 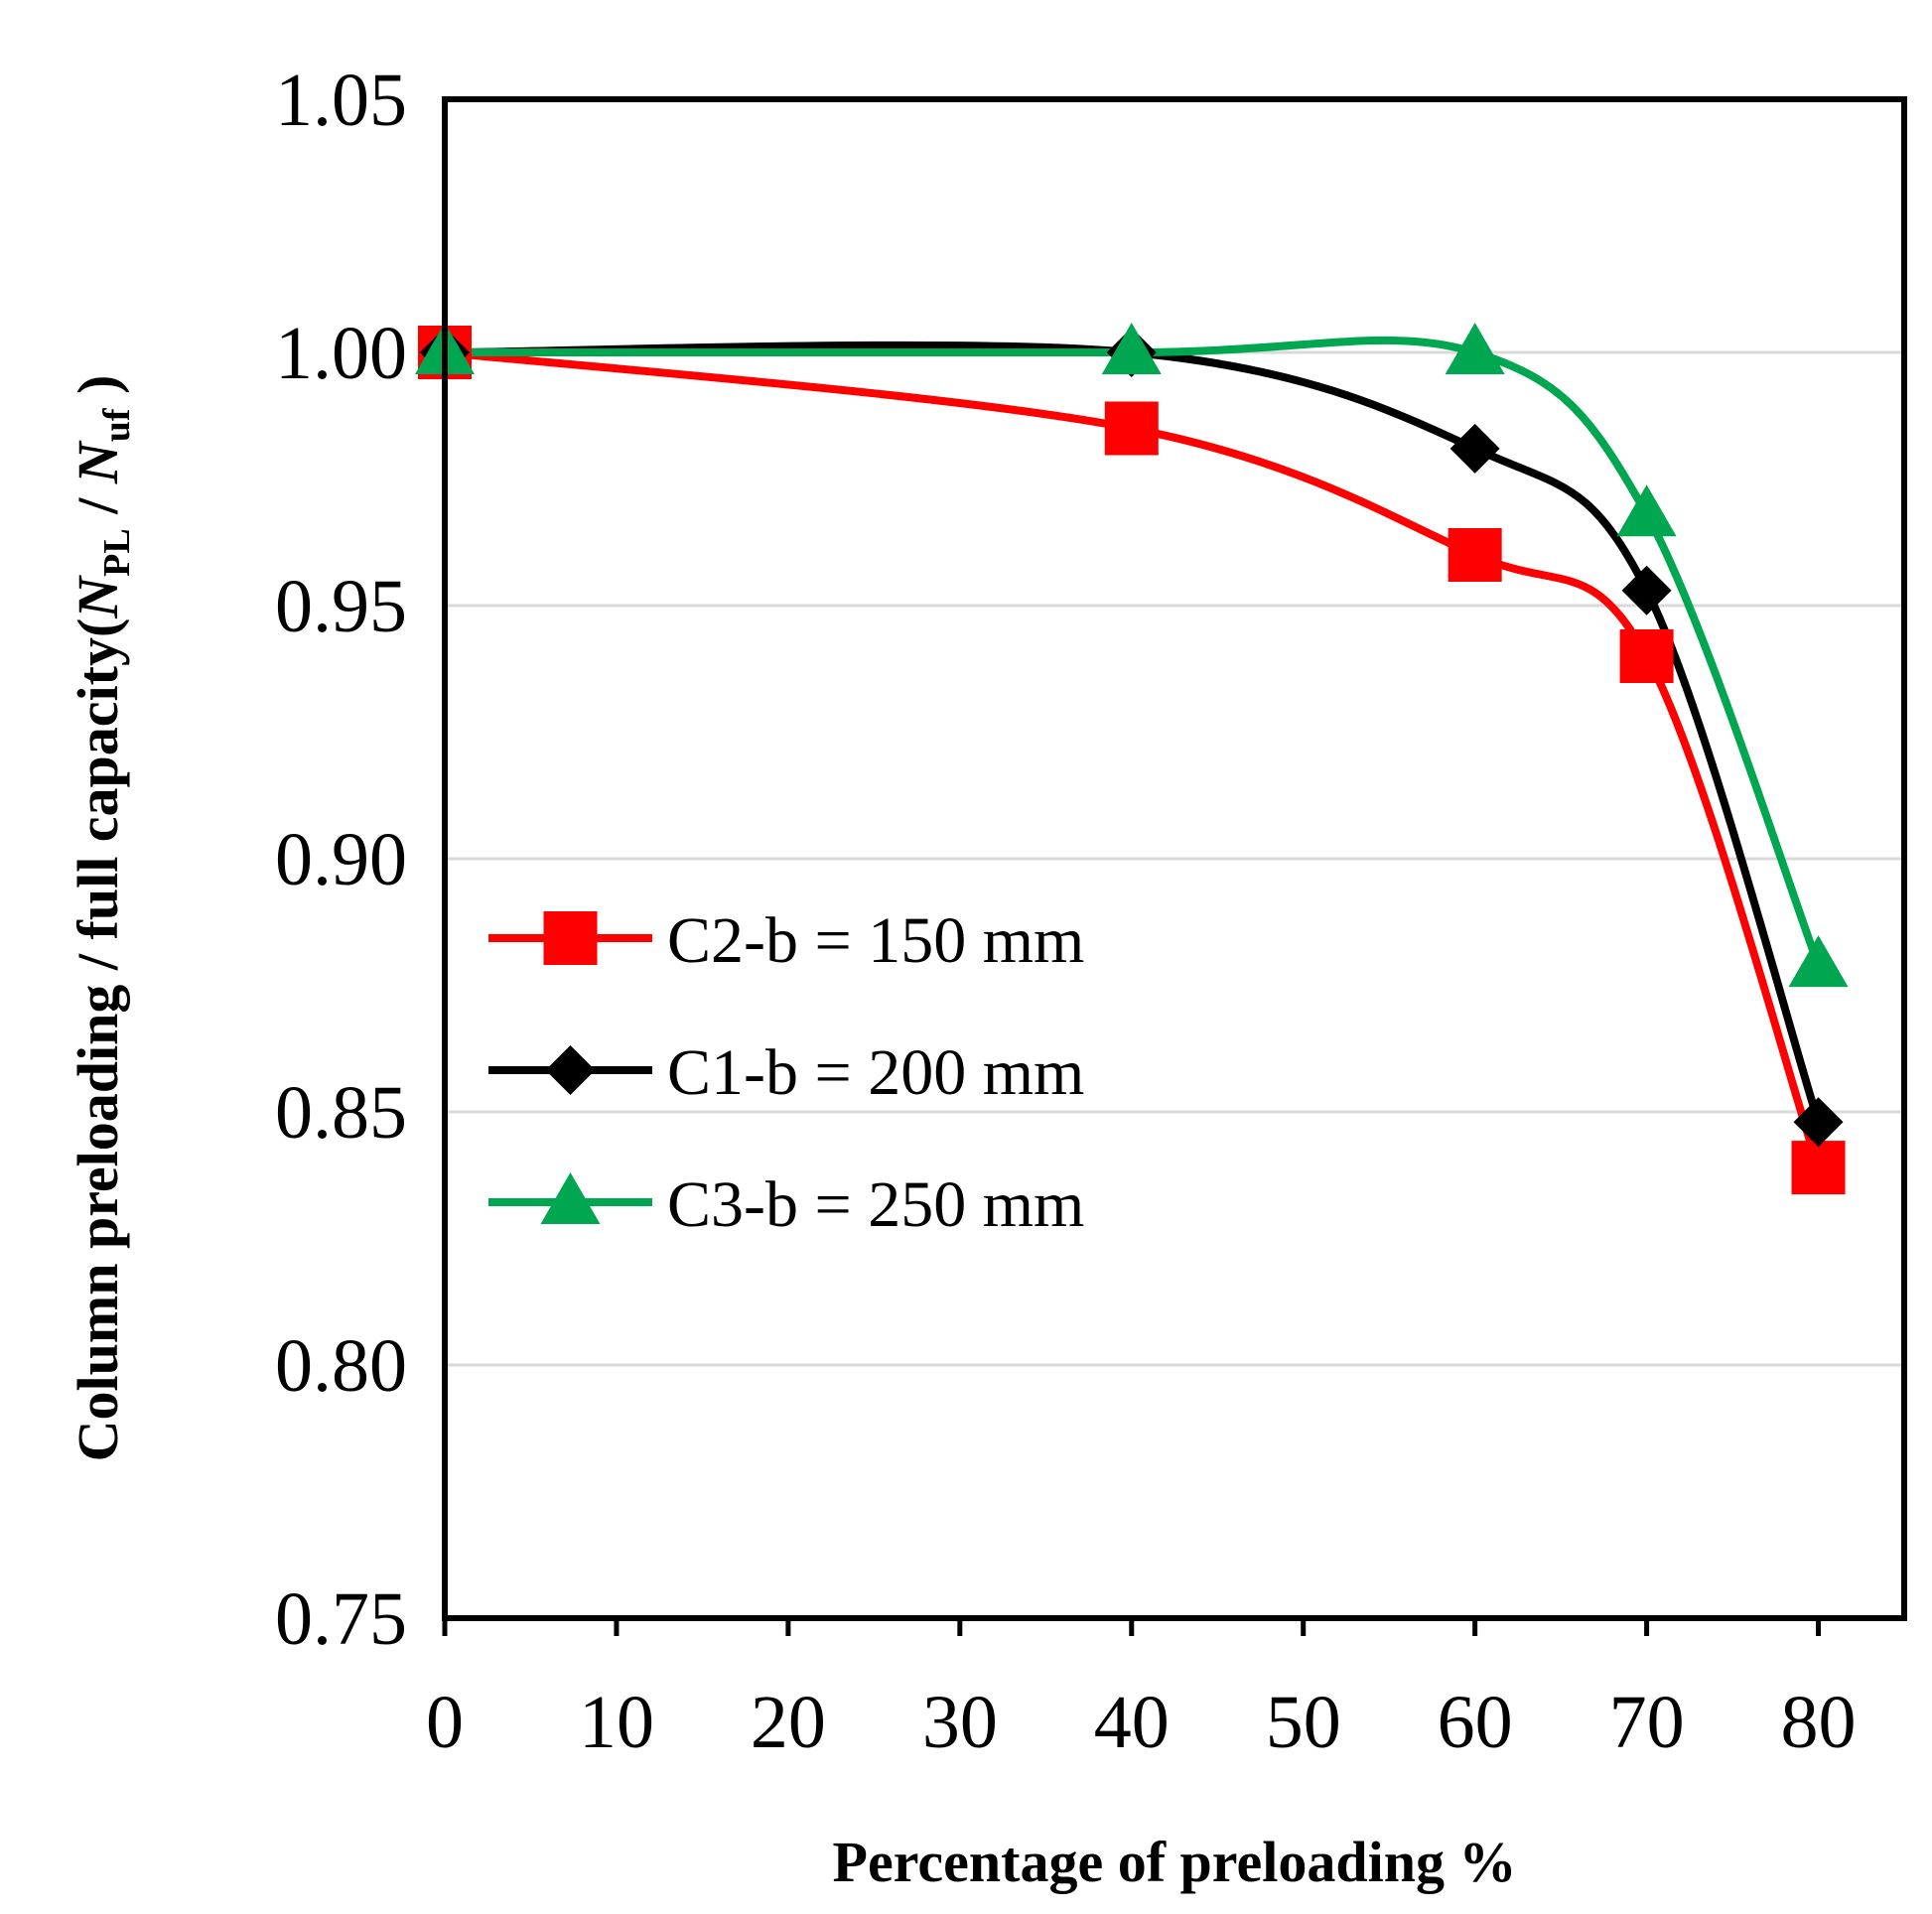 What do you see at coordinates (876, 1204) in the screenshot?
I see `legend-label: C3-b = 250 mm` at bounding box center [876, 1204].